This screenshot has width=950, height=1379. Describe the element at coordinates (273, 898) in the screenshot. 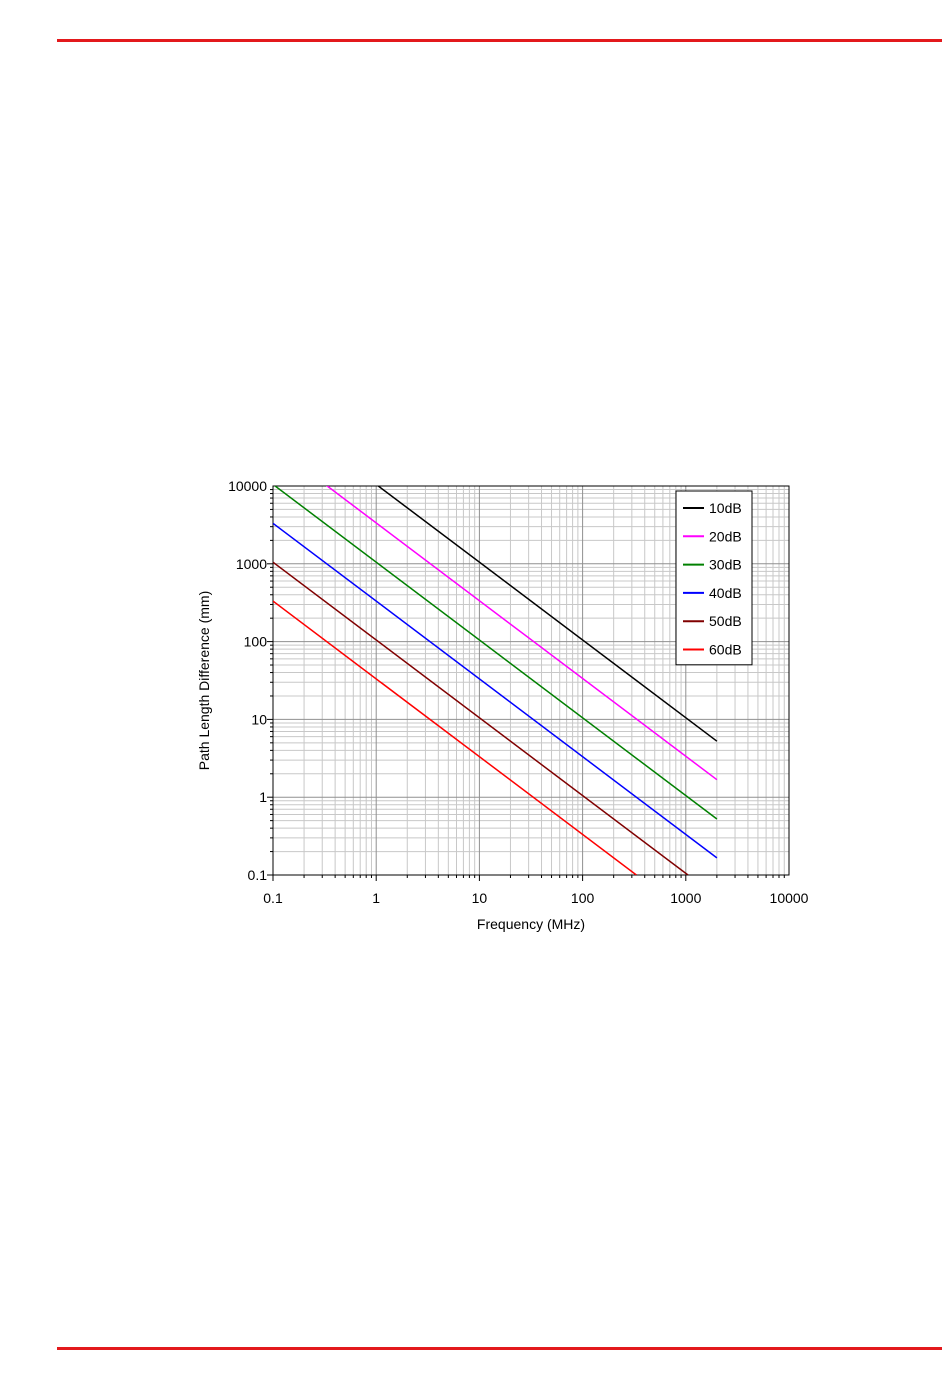

I see `x-tick-label: 0.1` at that location.